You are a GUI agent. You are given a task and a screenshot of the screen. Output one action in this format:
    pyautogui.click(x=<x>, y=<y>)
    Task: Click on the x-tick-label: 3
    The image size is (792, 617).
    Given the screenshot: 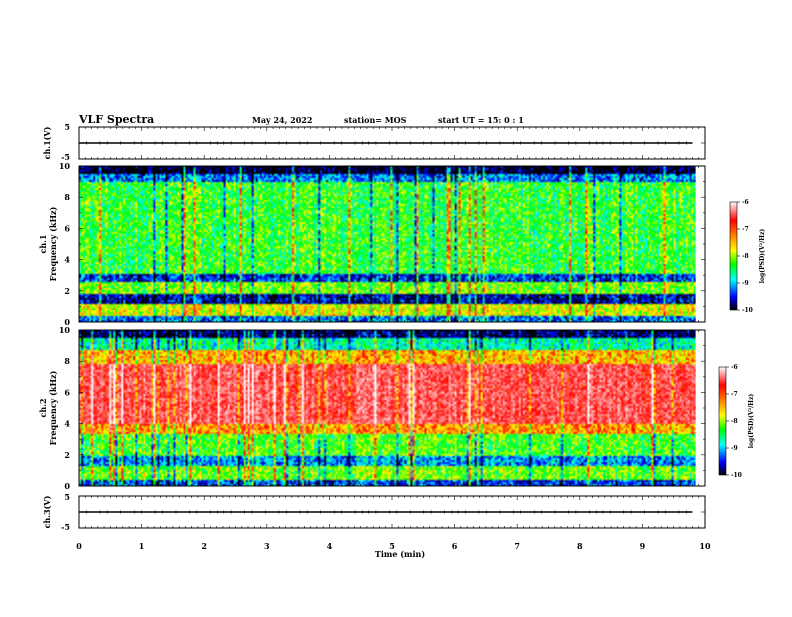 What is the action you would take?
    pyautogui.click(x=267, y=546)
    